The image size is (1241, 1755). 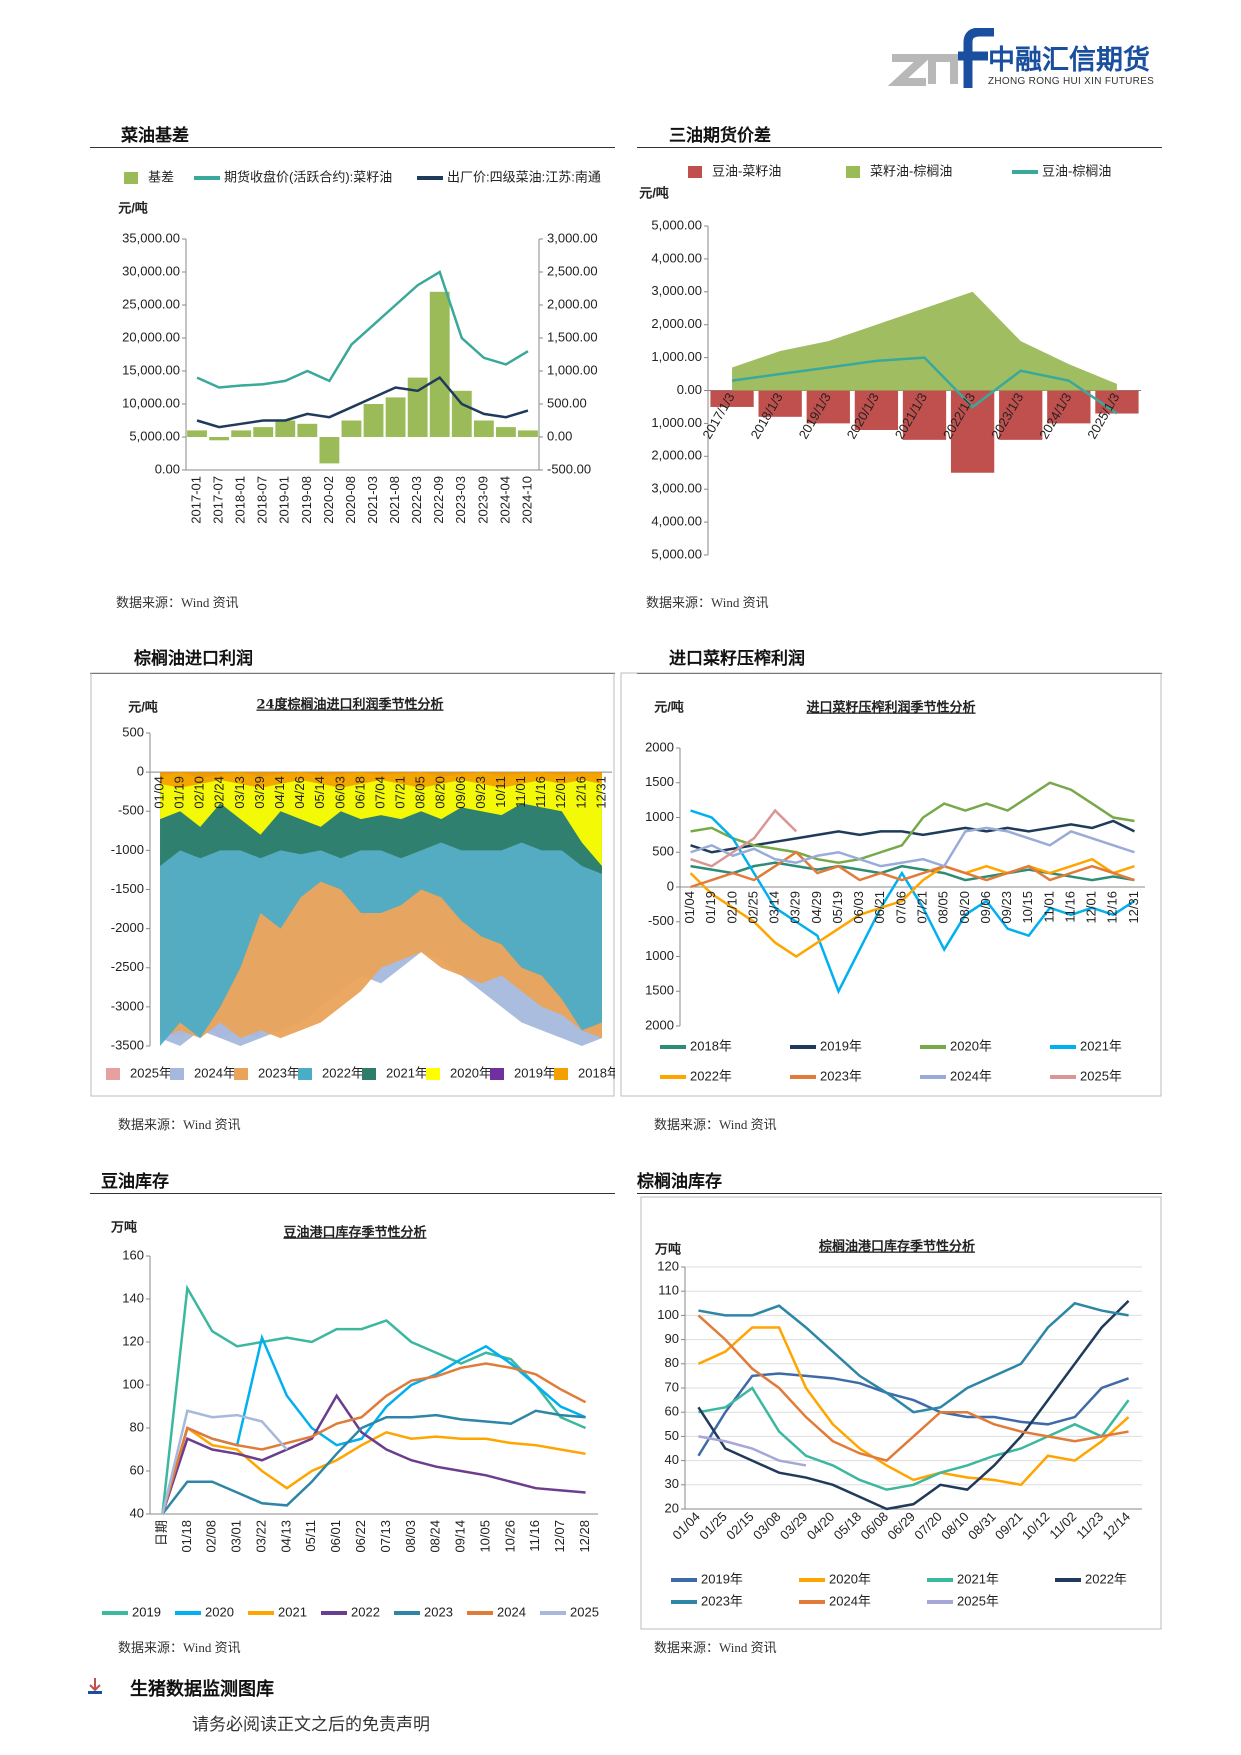 I want to click on logo-f, so click(x=976, y=58).